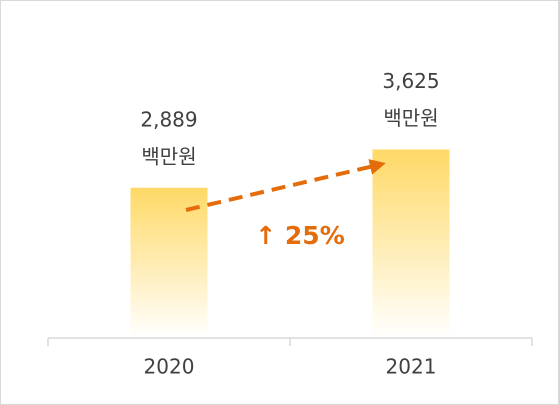  What do you see at coordinates (169, 367) in the screenshot?
I see `x-tick-label: 2020` at bounding box center [169, 367].